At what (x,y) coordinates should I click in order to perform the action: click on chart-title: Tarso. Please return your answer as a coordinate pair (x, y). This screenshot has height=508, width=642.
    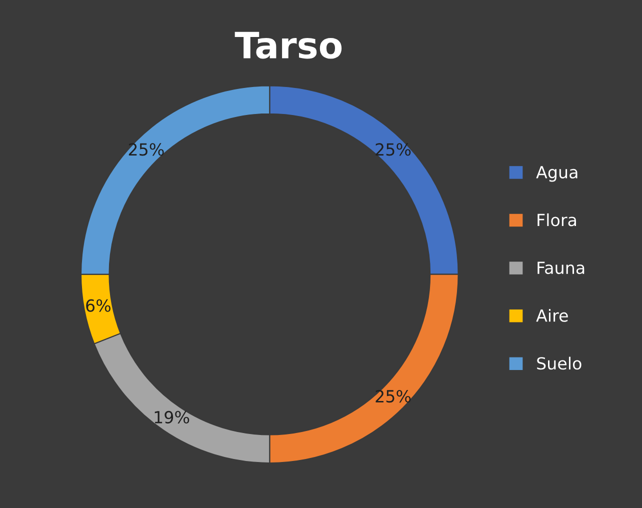
    Looking at the image, I should click on (288, 45).